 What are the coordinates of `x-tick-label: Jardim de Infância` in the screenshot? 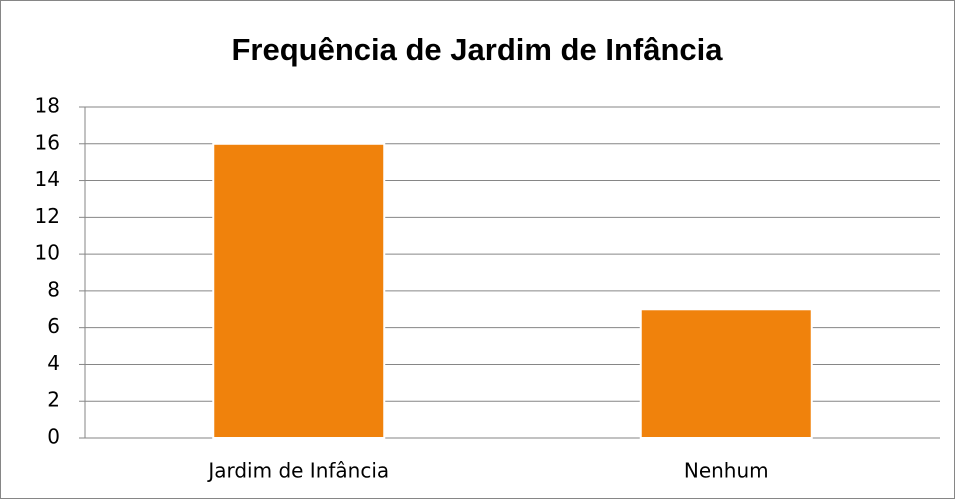 It's located at (297, 471).